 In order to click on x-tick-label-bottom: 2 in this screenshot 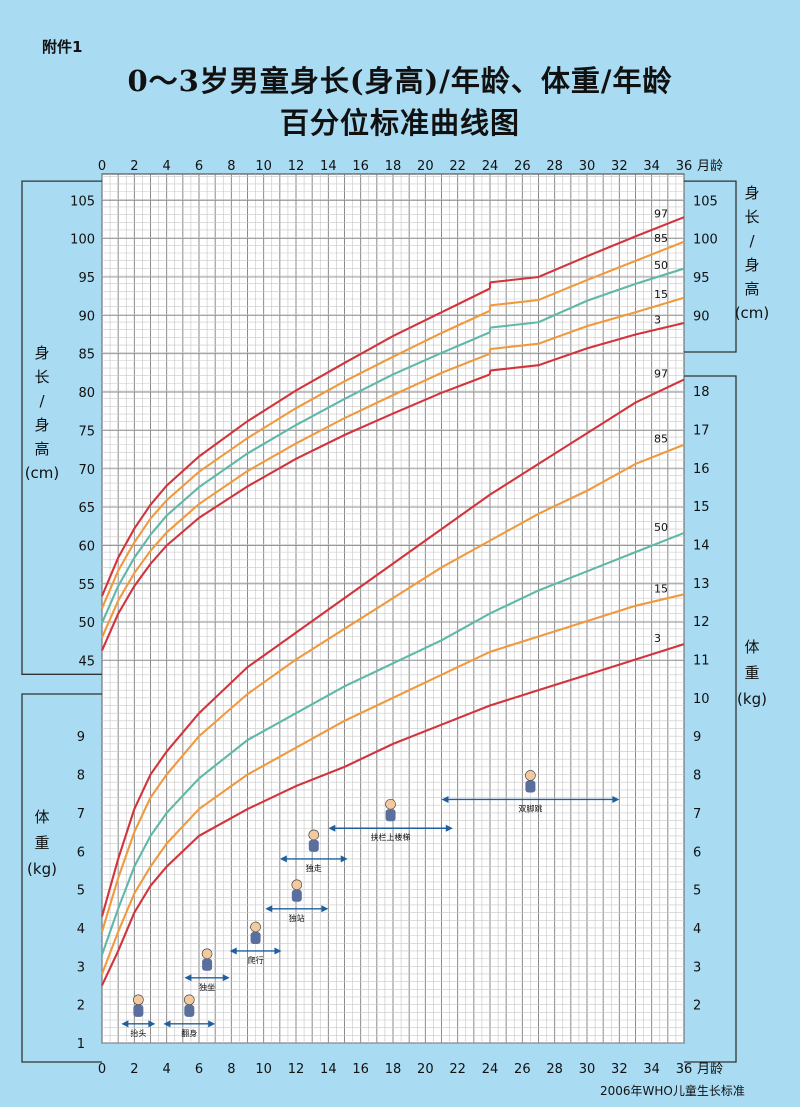, I will do `click(134, 1069)`.